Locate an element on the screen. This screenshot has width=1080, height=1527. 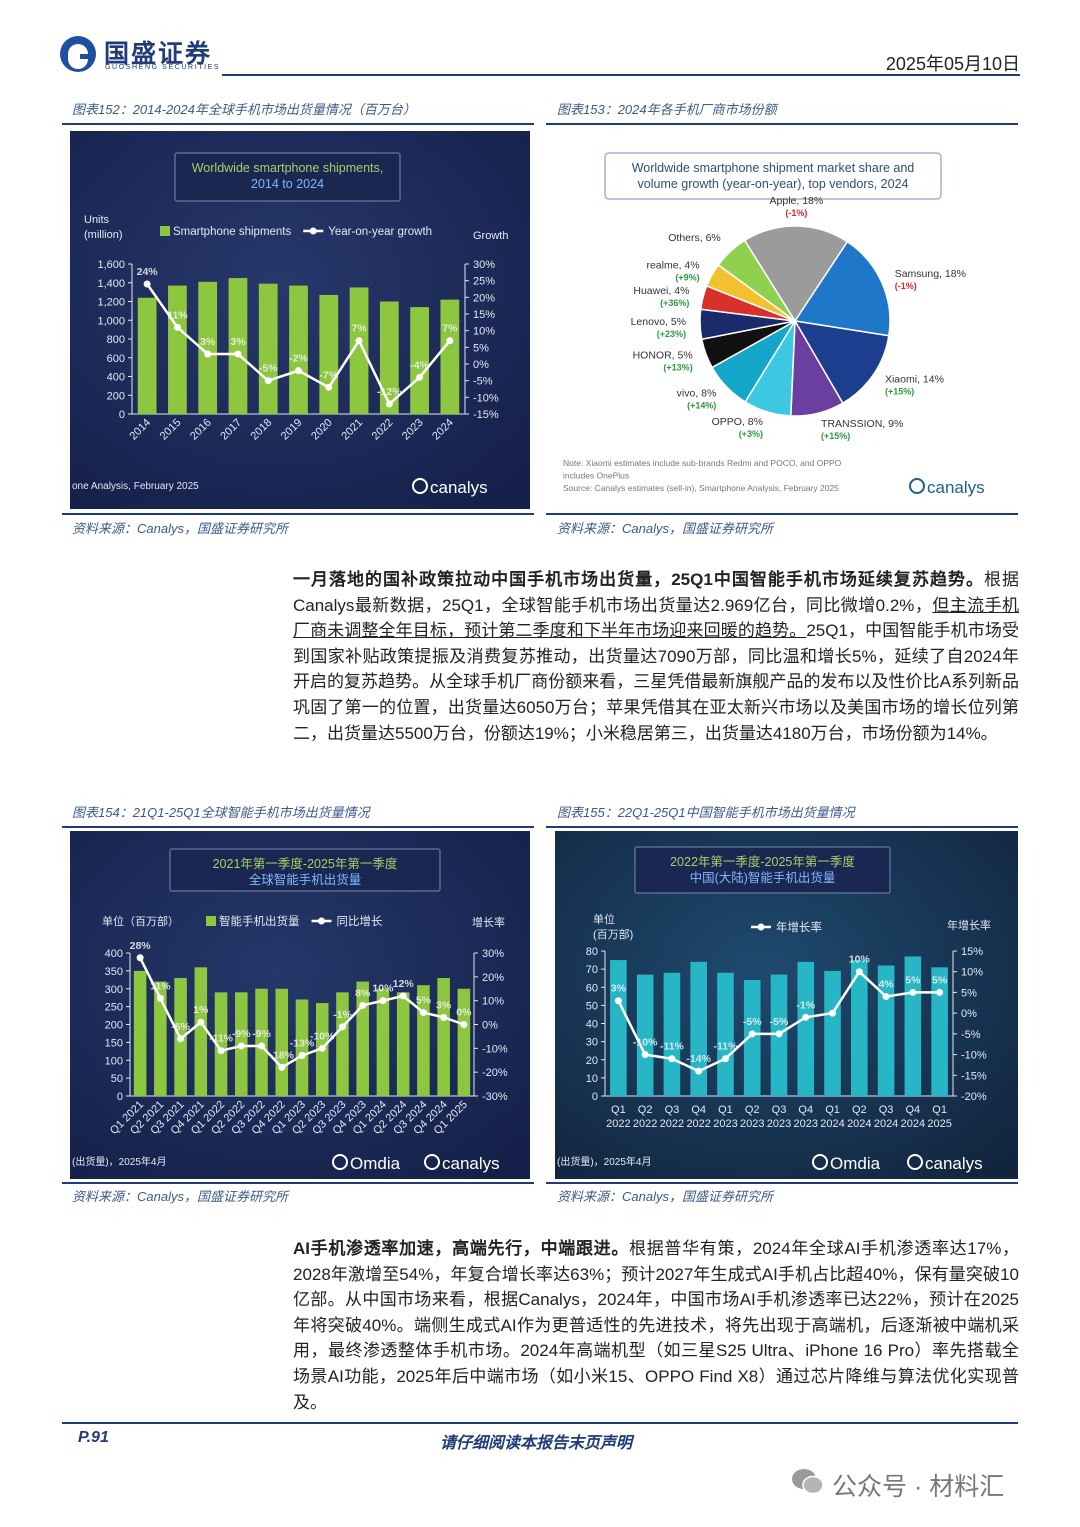
y-tick-label: 600 is located at coordinates (116, 359).